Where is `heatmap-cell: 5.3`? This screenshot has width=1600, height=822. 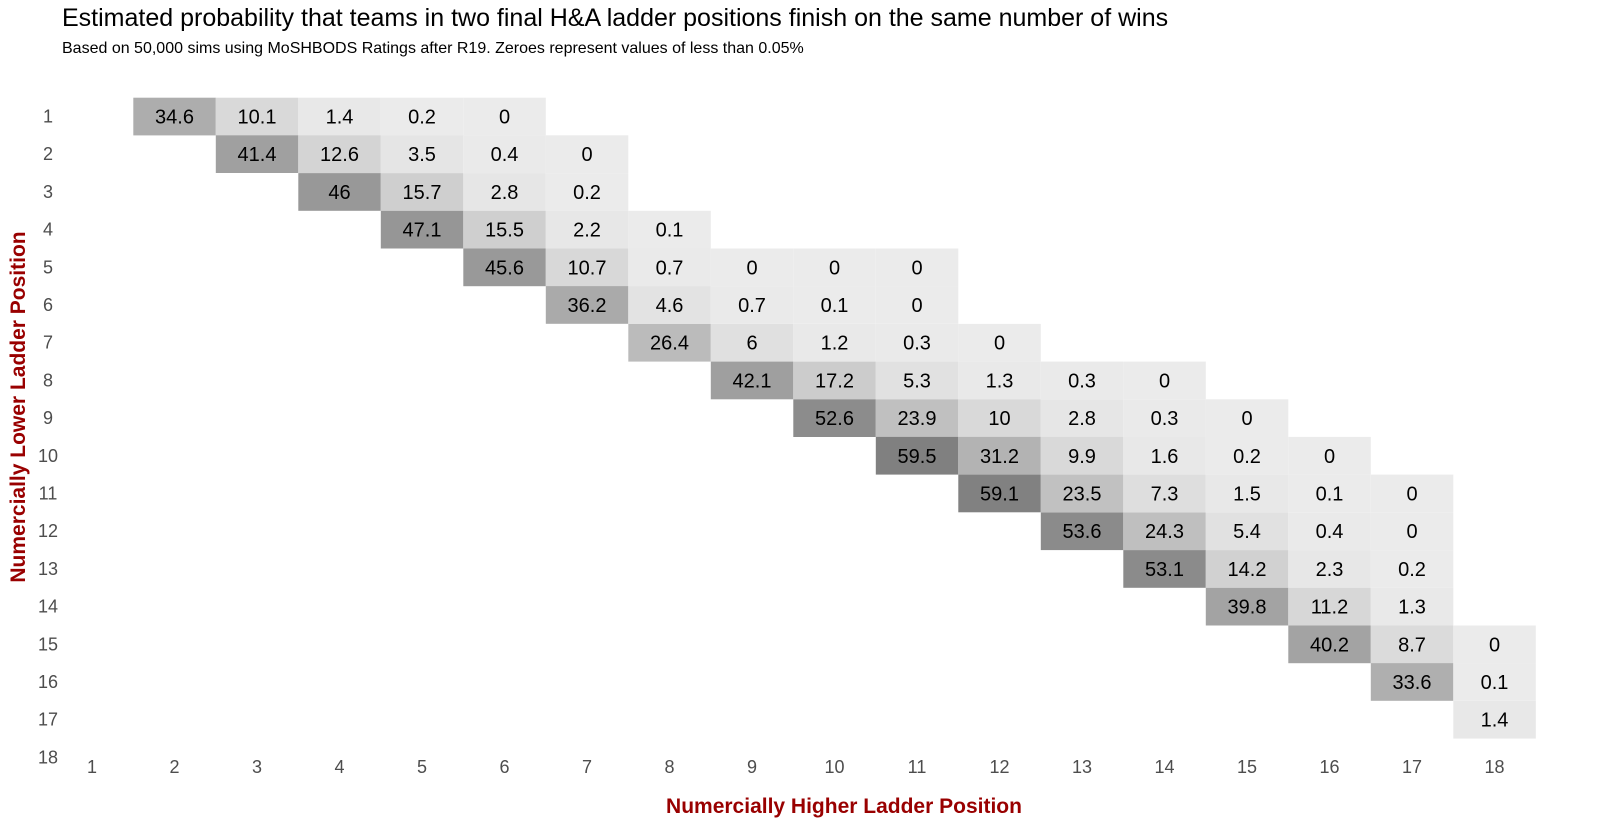 heatmap-cell: 5.3 is located at coordinates (917, 380).